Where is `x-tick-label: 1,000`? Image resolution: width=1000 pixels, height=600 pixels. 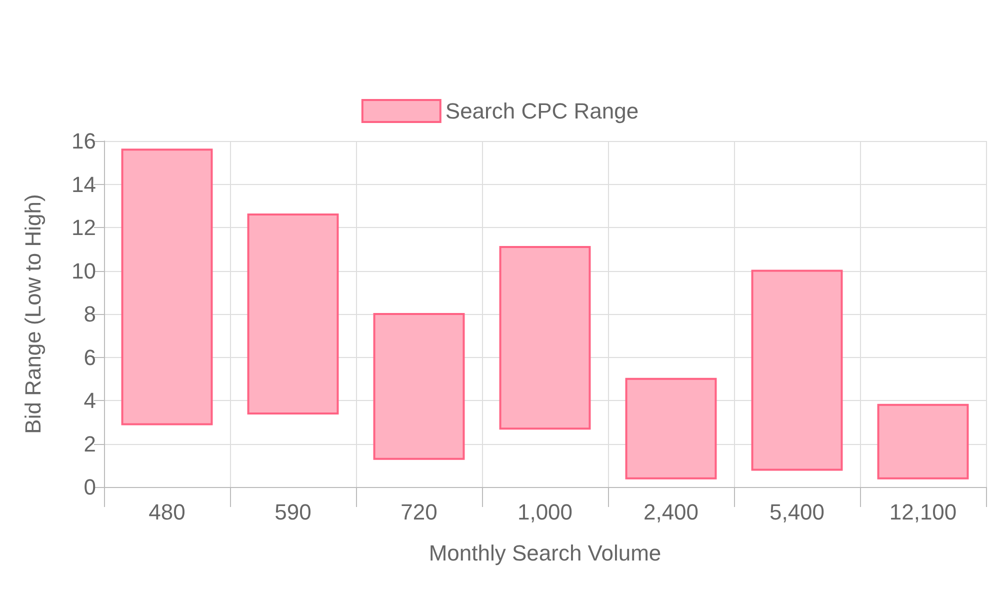 x-tick-label: 1,000 is located at coordinates (545, 512).